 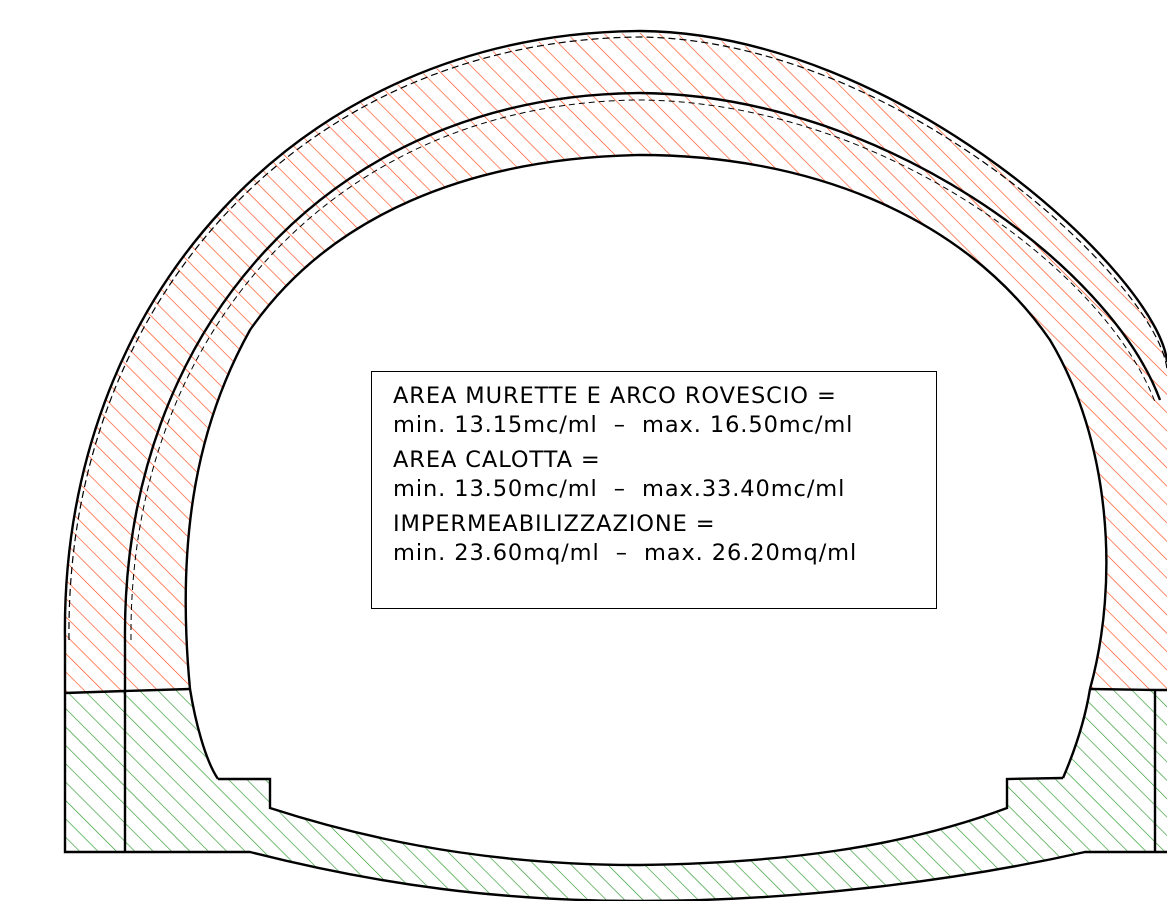 I want to click on waterproofing-title: IMPERMEABILIZZAZIONE =, so click(x=554, y=524).